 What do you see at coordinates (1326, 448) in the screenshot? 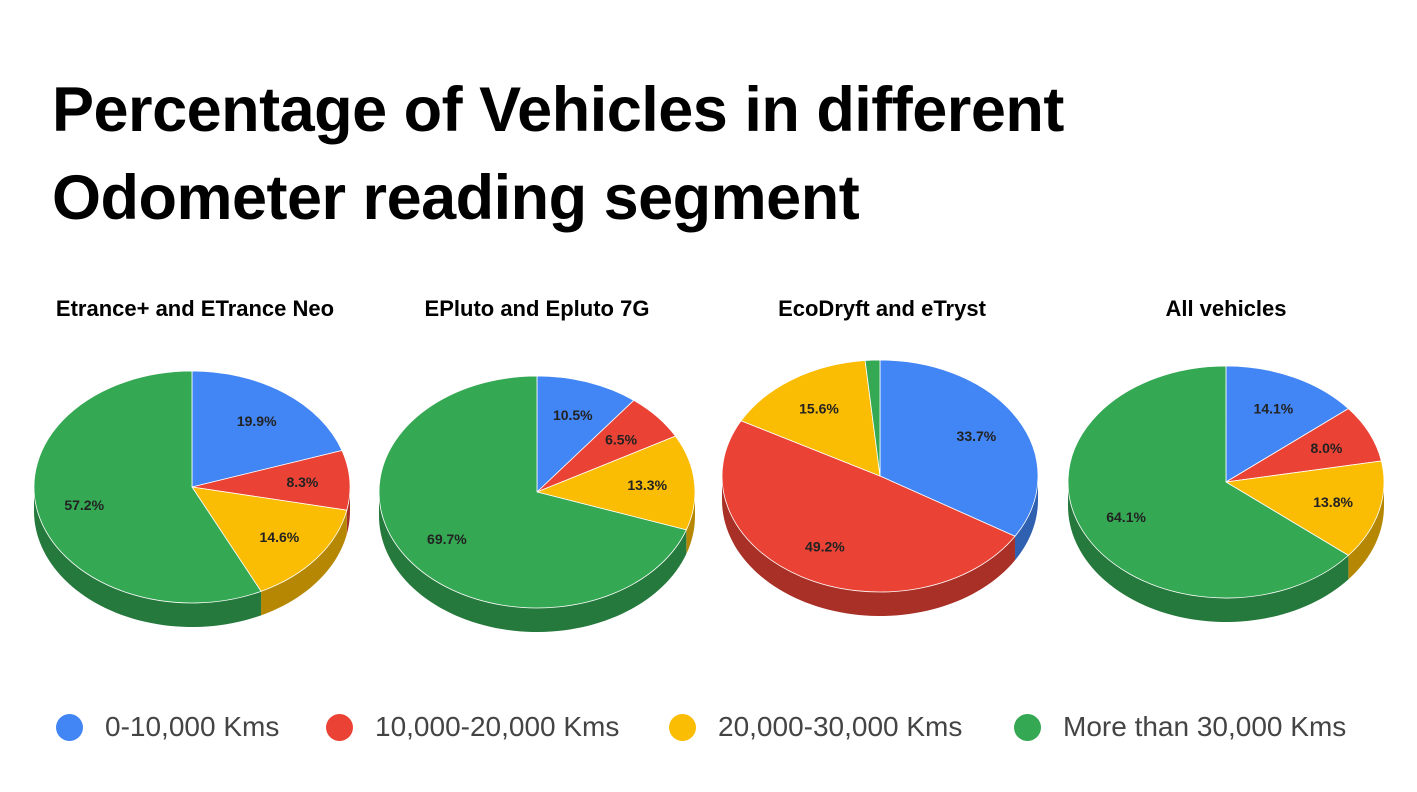
I see `slice-data-label: 8.0%` at bounding box center [1326, 448].